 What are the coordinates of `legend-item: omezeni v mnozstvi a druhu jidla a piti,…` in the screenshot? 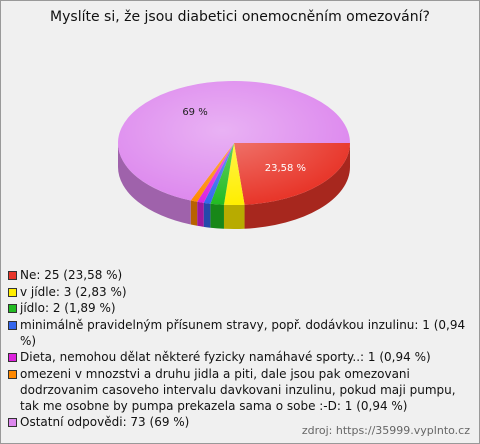 It's located at (239, 390).